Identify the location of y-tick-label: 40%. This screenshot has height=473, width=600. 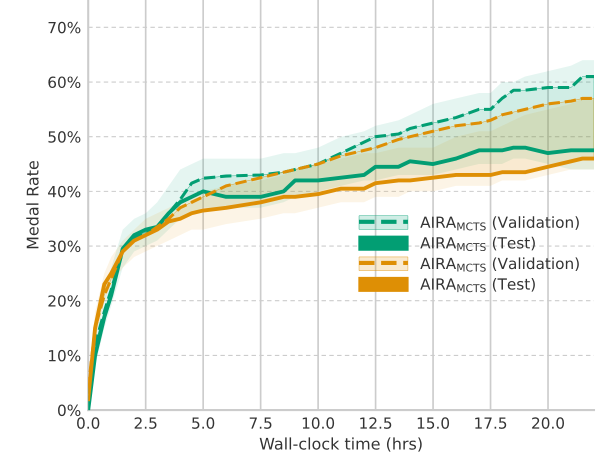
(64, 192).